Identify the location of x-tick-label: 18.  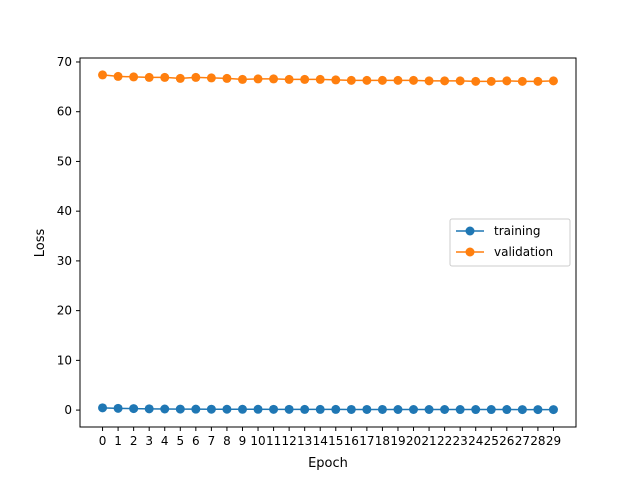
(382, 441).